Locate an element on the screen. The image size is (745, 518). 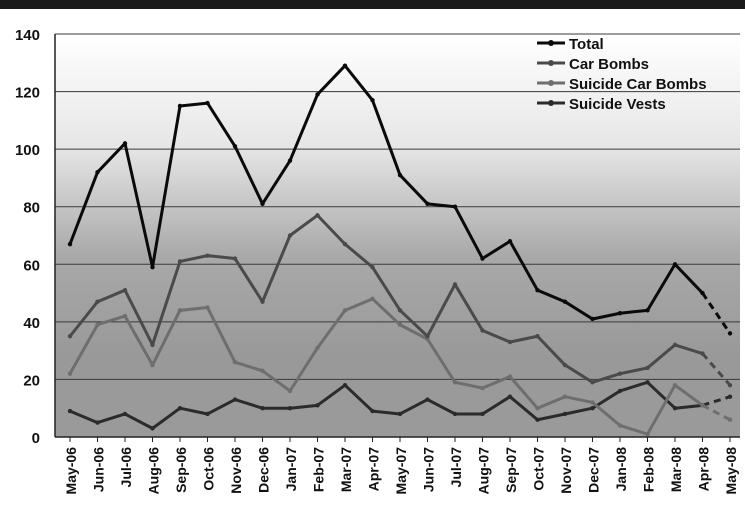
x-tick-label: Feb-08 is located at coordinates (649, 469).